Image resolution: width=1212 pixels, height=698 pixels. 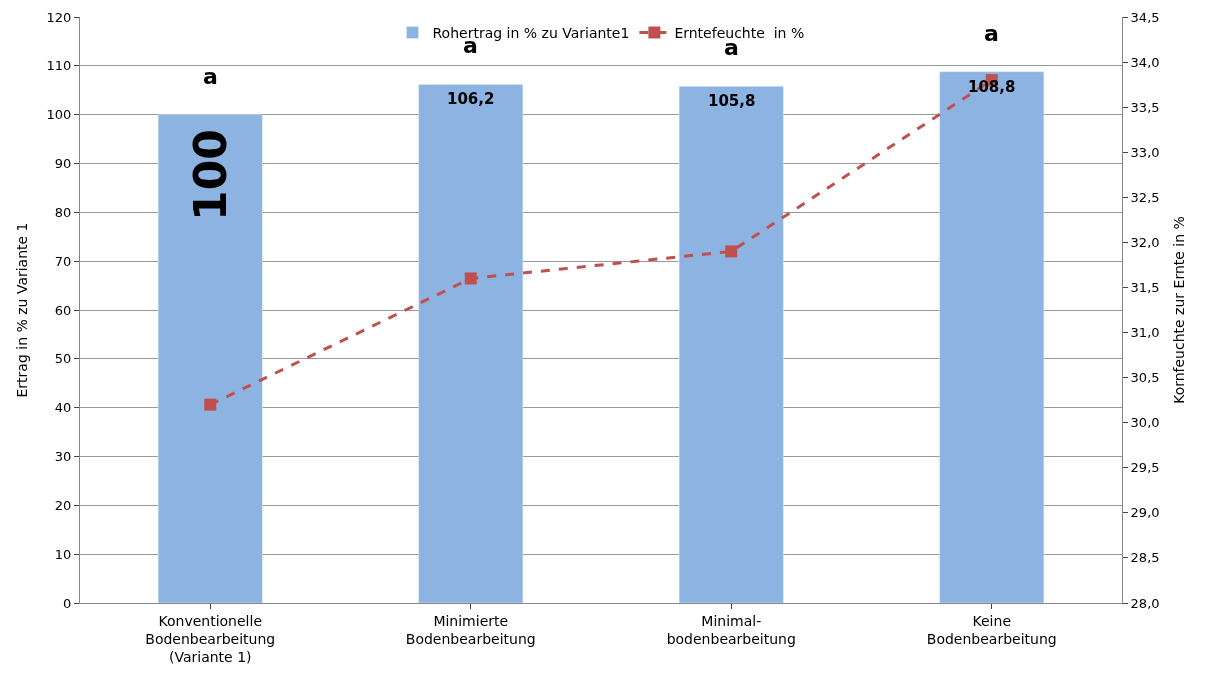 I want to click on data-label: 100, so click(x=210, y=175).